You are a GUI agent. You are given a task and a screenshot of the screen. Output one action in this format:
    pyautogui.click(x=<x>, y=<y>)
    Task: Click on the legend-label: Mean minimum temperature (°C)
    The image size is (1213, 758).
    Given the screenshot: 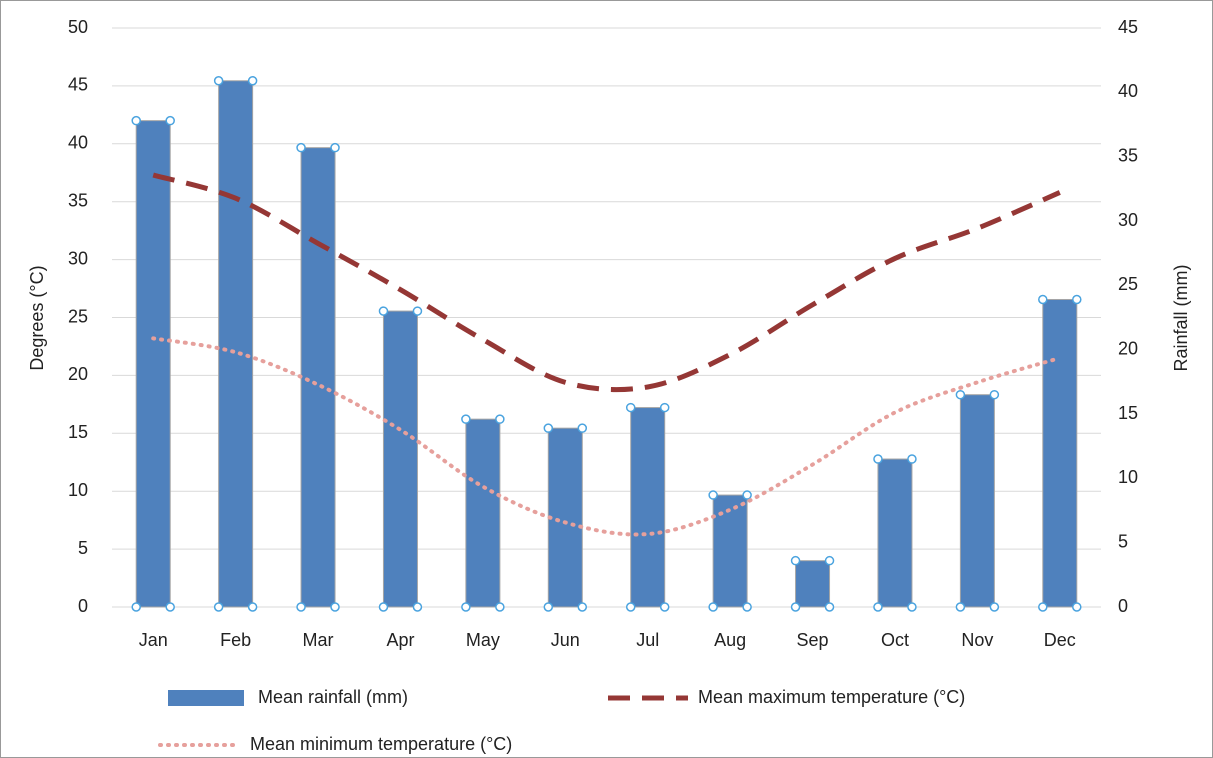 What is the action you would take?
    pyautogui.click(x=381, y=744)
    